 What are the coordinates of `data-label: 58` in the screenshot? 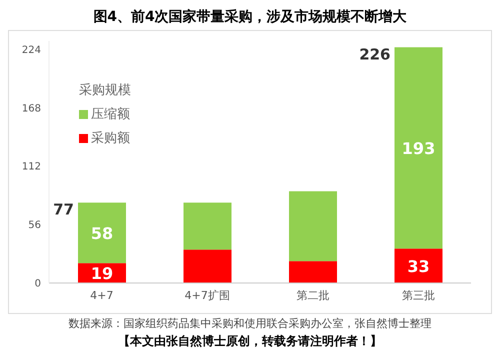 It's located at (102, 233).